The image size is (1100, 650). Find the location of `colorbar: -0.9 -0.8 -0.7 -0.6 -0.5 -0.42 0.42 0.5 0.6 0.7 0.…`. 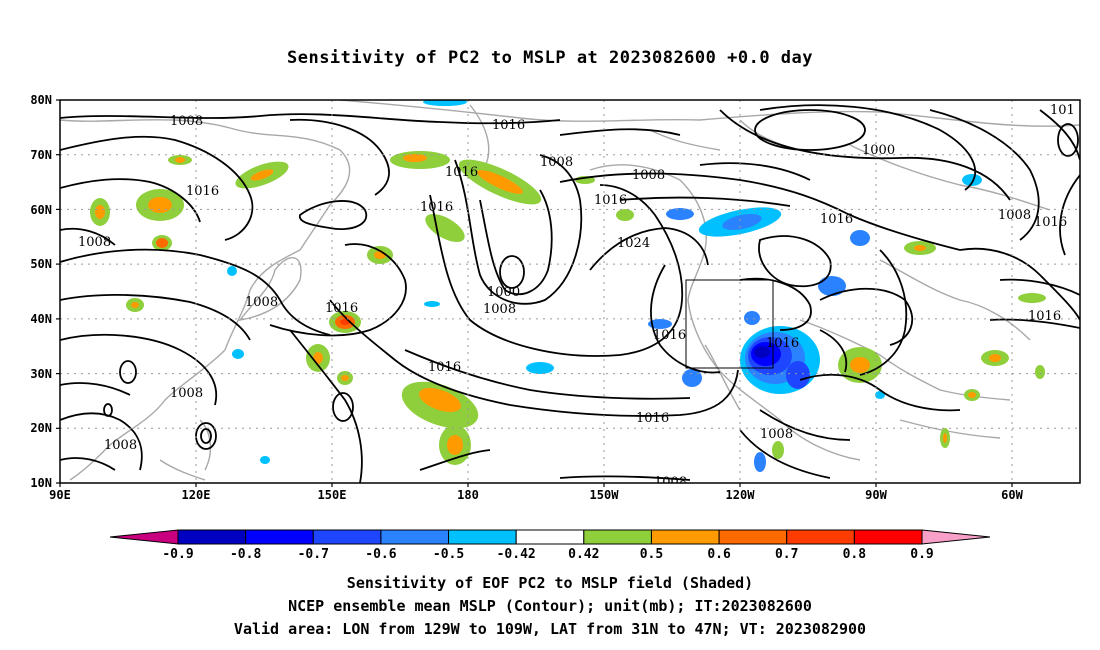

colorbar: -0.9 -0.8 -0.7 -0.6 -0.5 -0.42 0.42 0.5 0.6 0.7 0.… is located at coordinates (550, 545).